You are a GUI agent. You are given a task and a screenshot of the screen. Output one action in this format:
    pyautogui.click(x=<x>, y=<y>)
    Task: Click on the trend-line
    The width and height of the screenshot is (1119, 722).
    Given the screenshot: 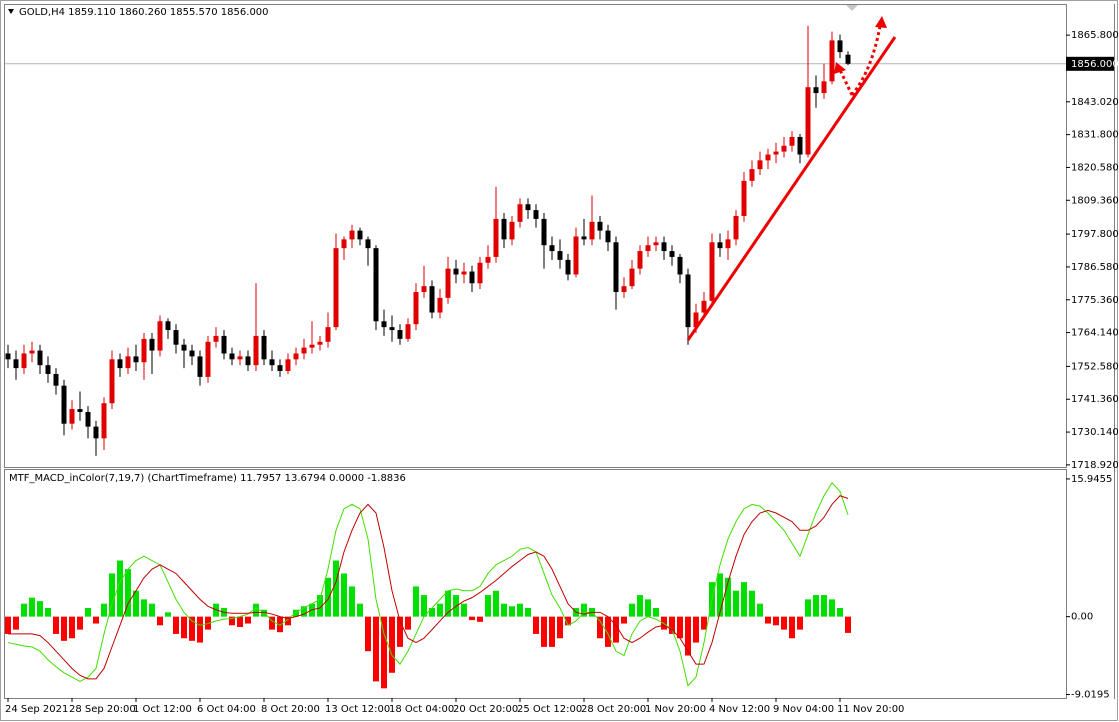 What is the action you would take?
    pyautogui.click(x=791, y=188)
    